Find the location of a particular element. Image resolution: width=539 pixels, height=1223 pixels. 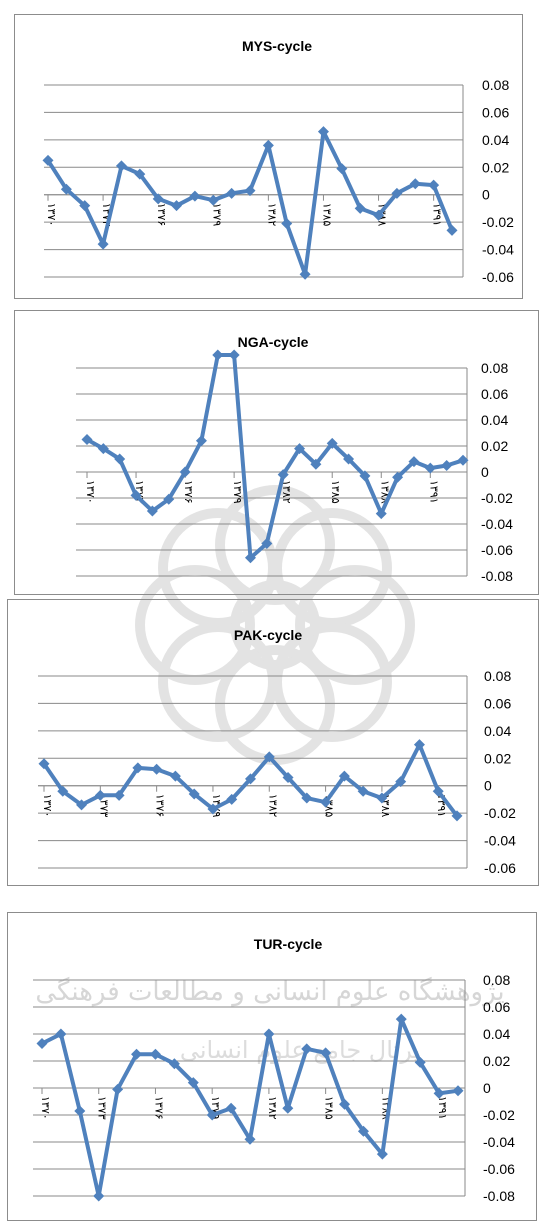

chart-tur-ytick-label: 0.02 is located at coordinates (496, 1061).